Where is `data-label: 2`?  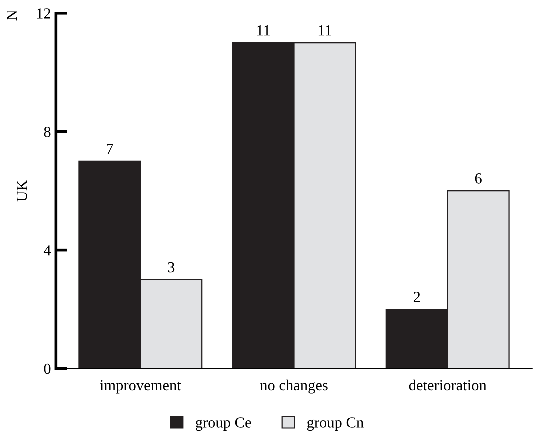 data-label: 2 is located at coordinates (417, 297).